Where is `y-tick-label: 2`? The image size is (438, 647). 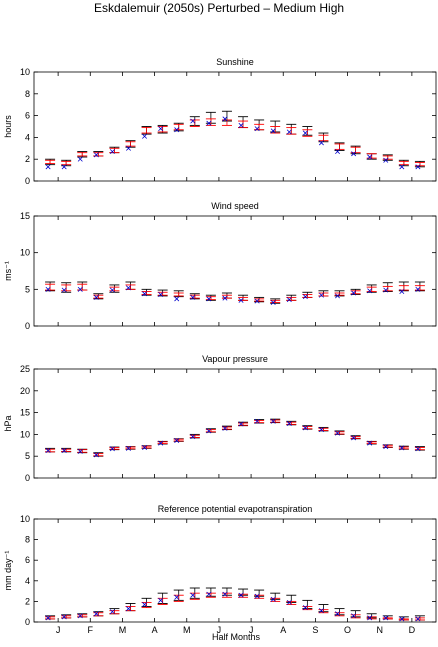 y-tick-label: 2 is located at coordinates (27, 159).